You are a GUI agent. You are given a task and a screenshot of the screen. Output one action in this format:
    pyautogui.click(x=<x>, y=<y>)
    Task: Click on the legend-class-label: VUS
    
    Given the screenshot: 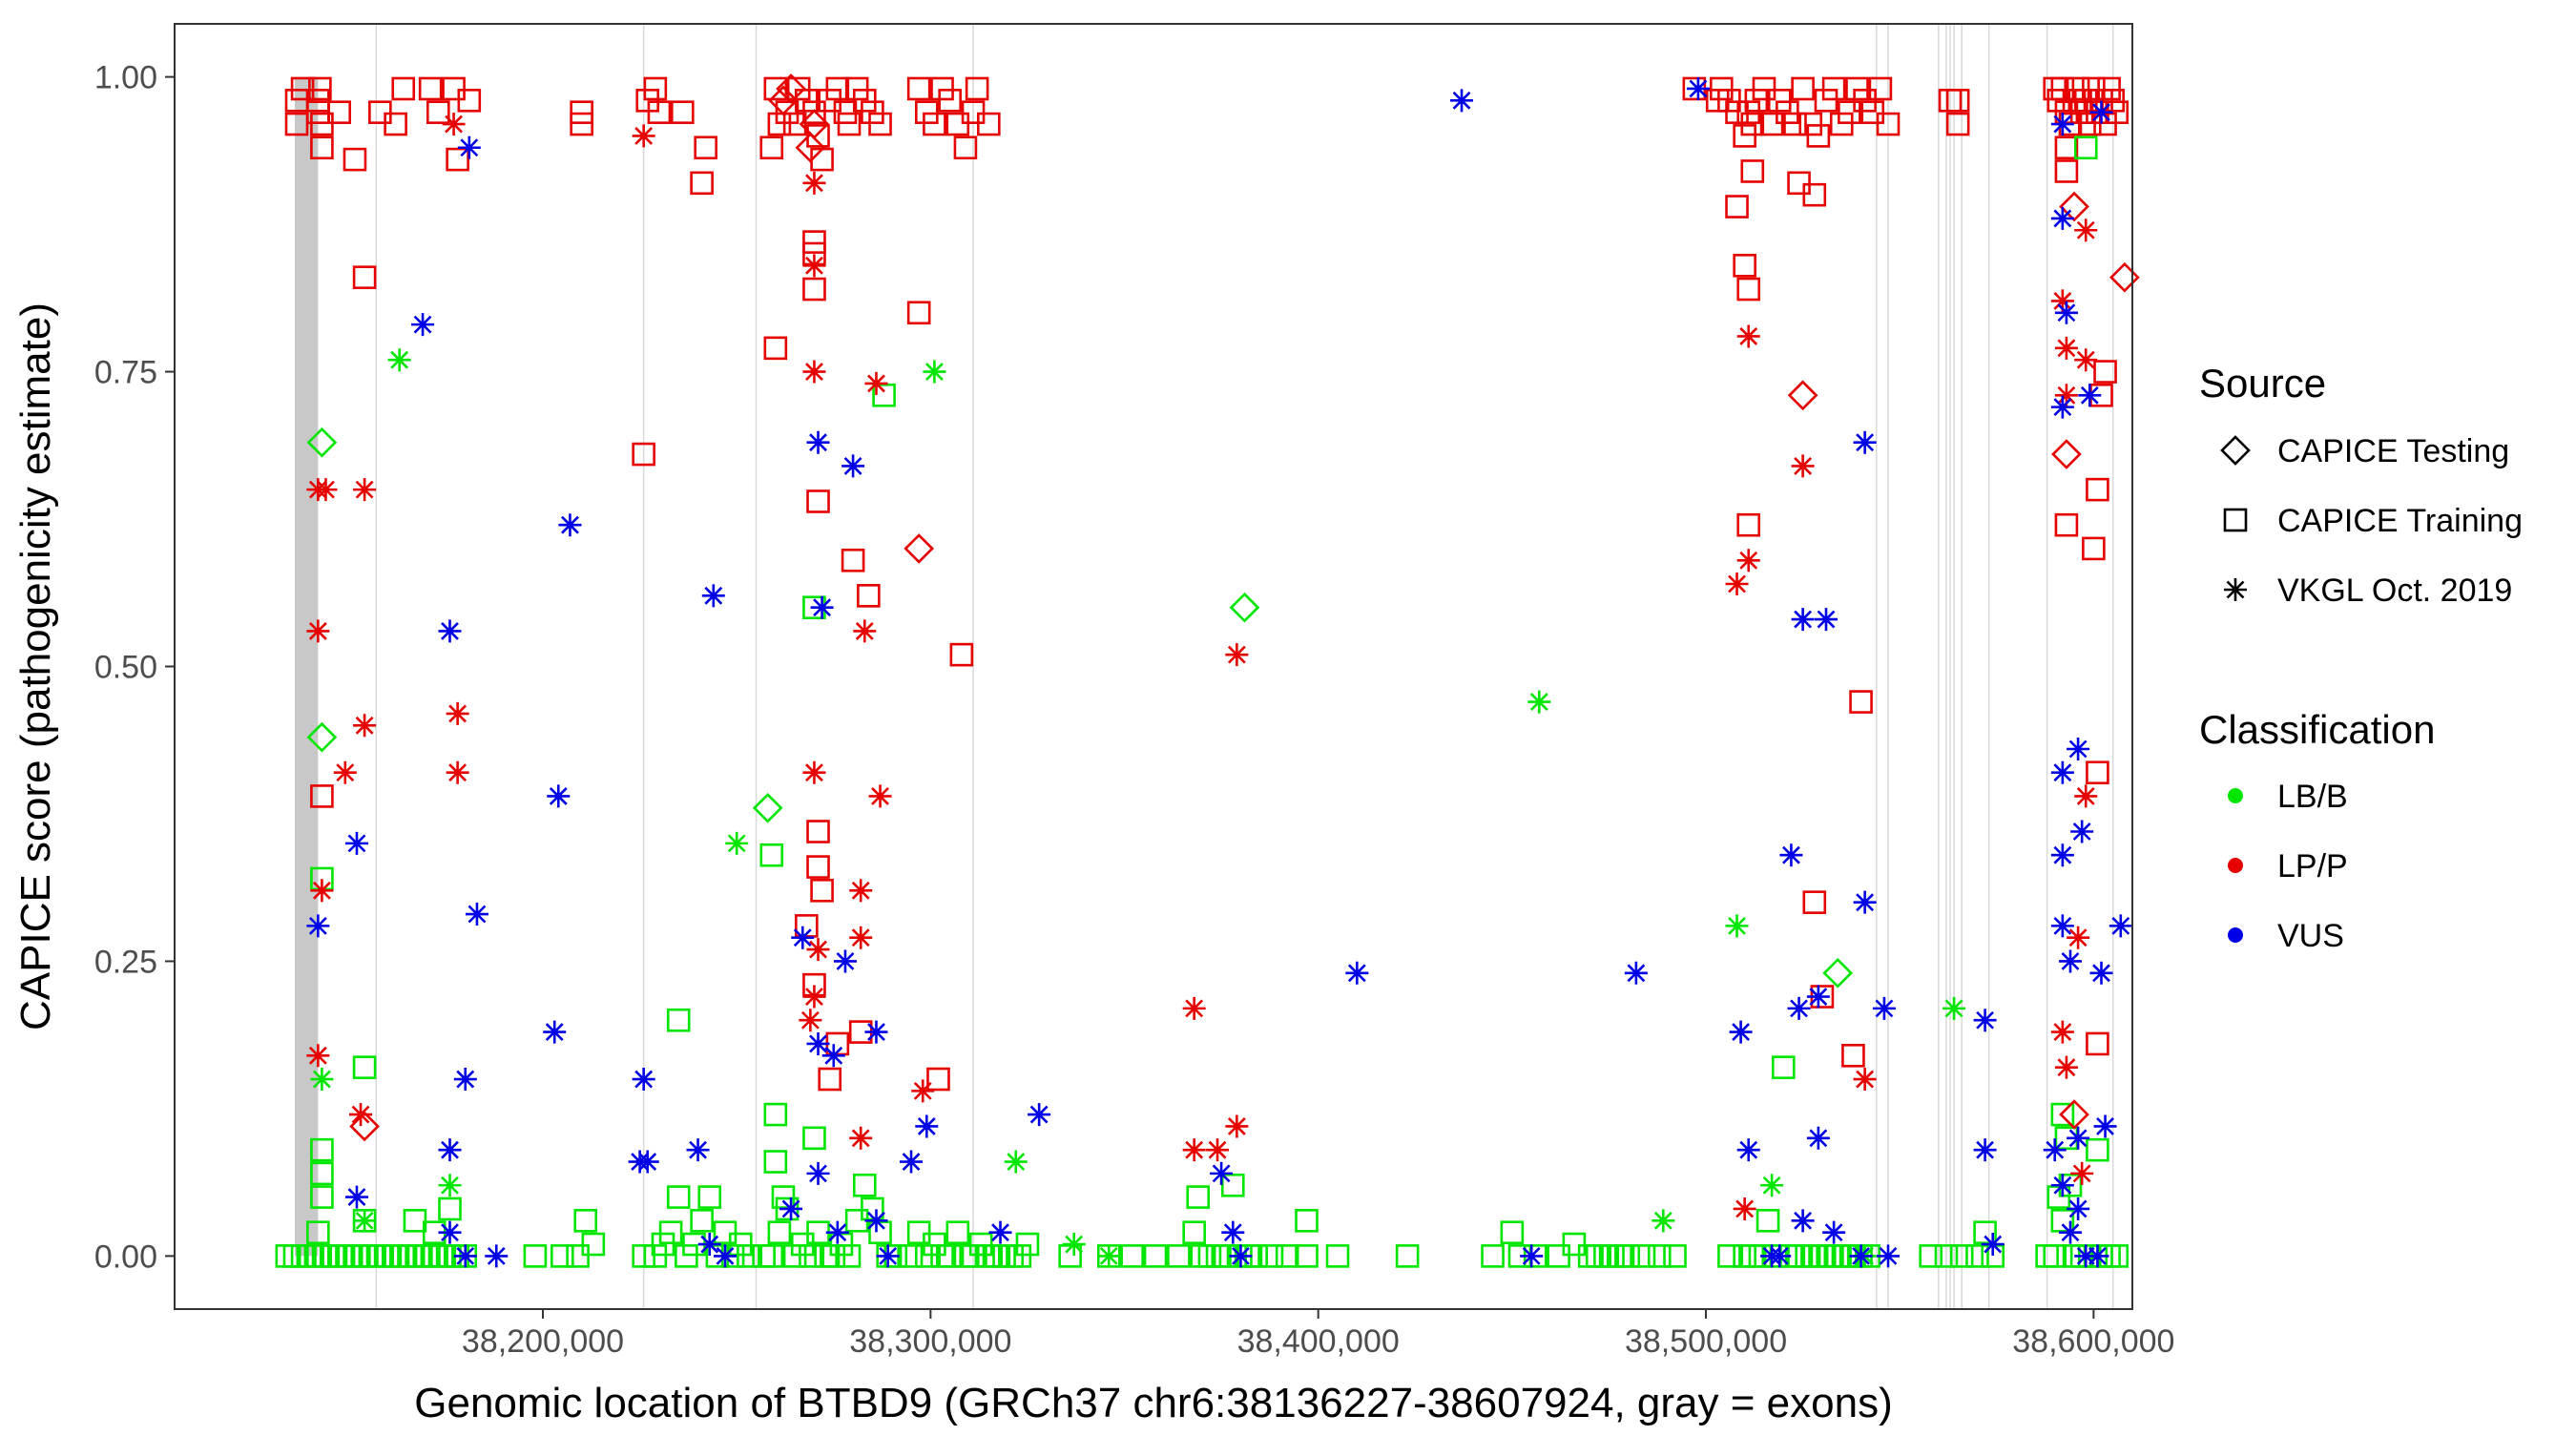 What is the action you would take?
    pyautogui.click(x=2310, y=936)
    